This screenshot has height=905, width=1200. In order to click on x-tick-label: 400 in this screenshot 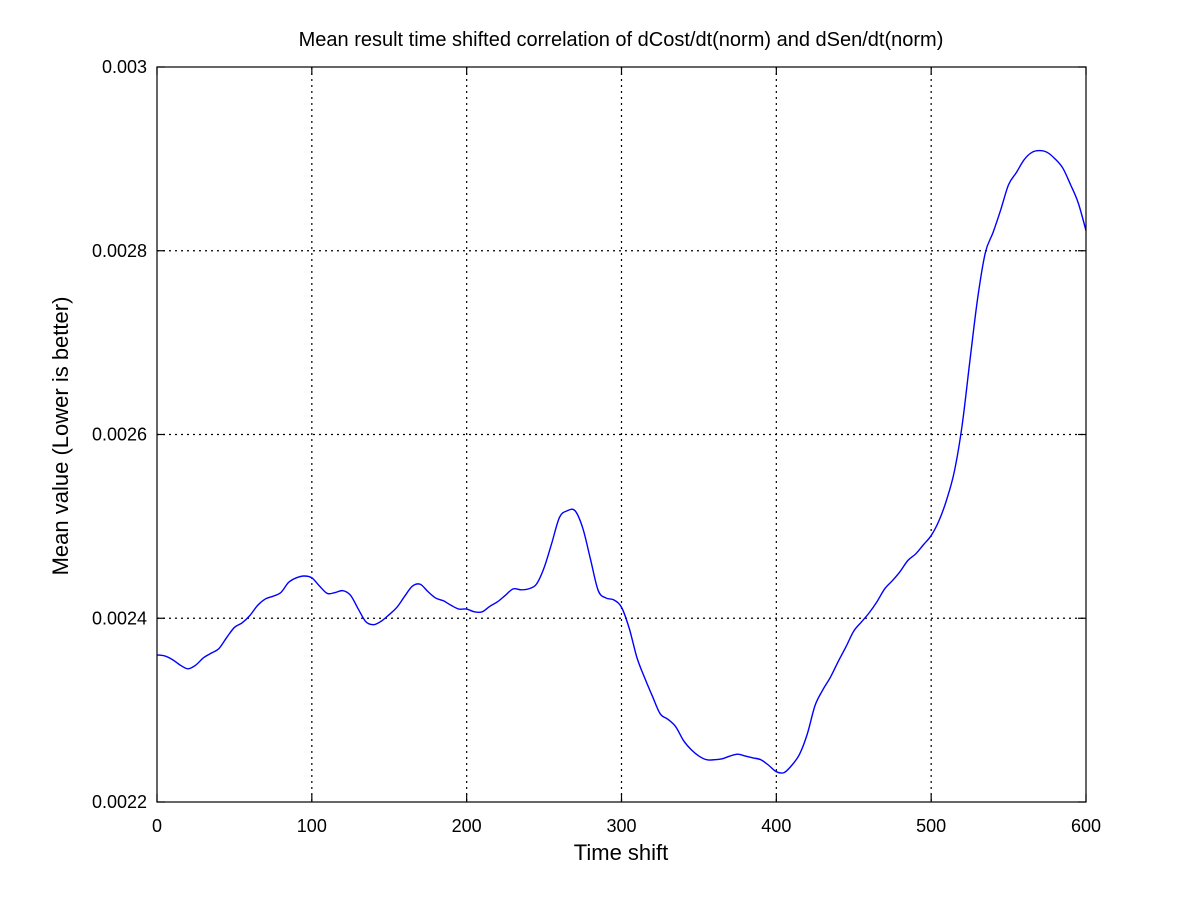, I will do `click(776, 826)`.